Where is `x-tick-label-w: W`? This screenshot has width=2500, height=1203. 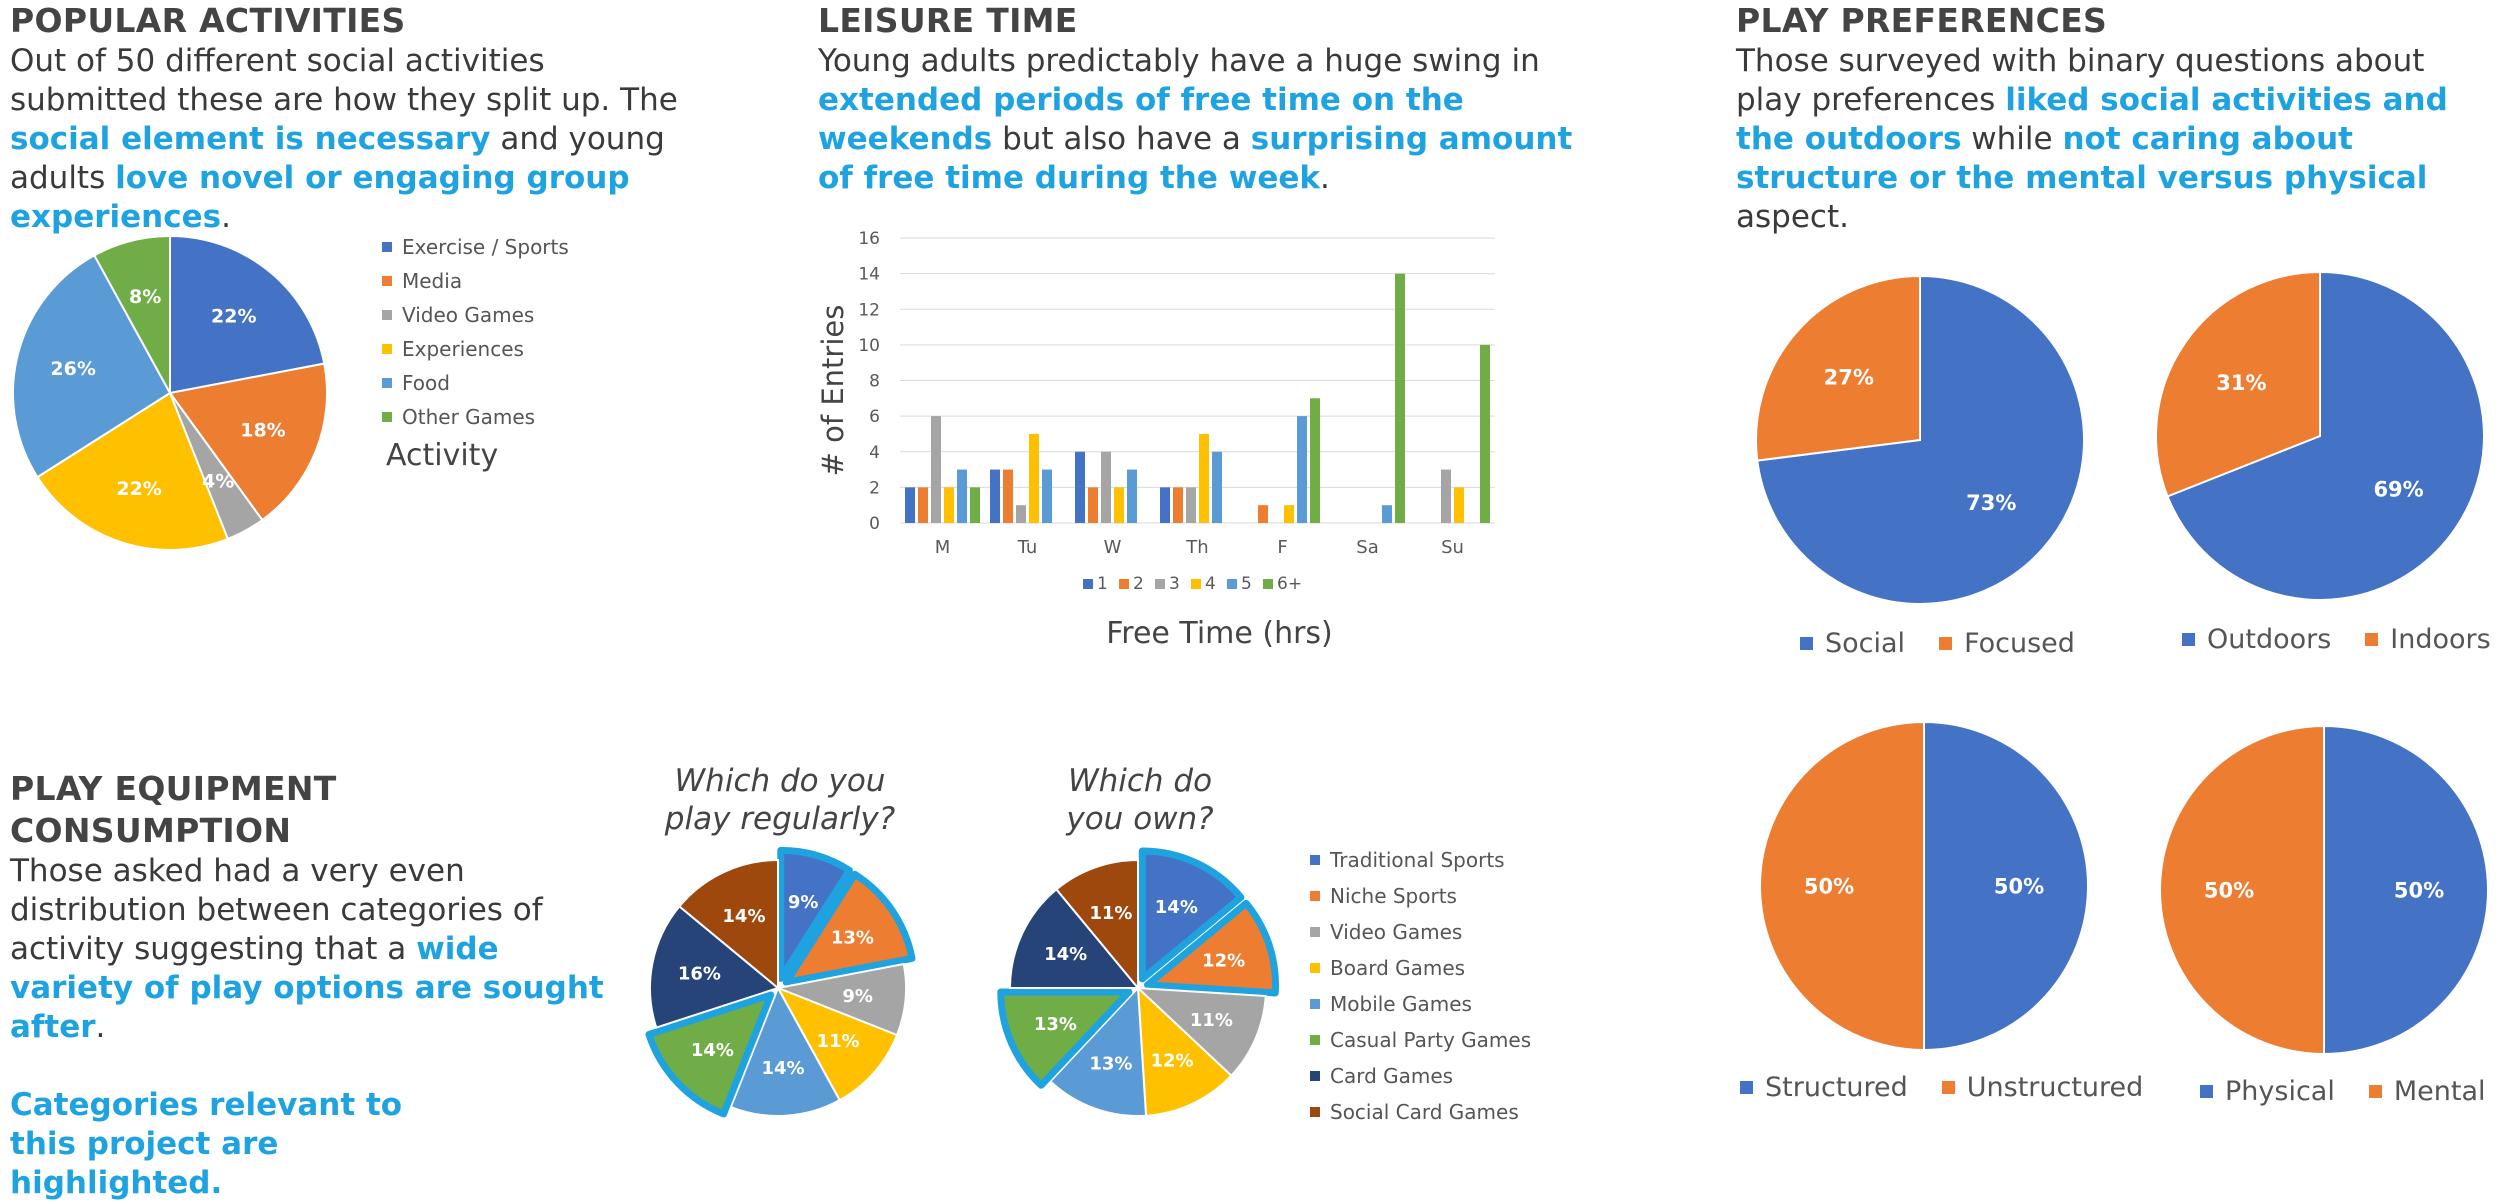 x-tick-label-w: W is located at coordinates (1113, 547).